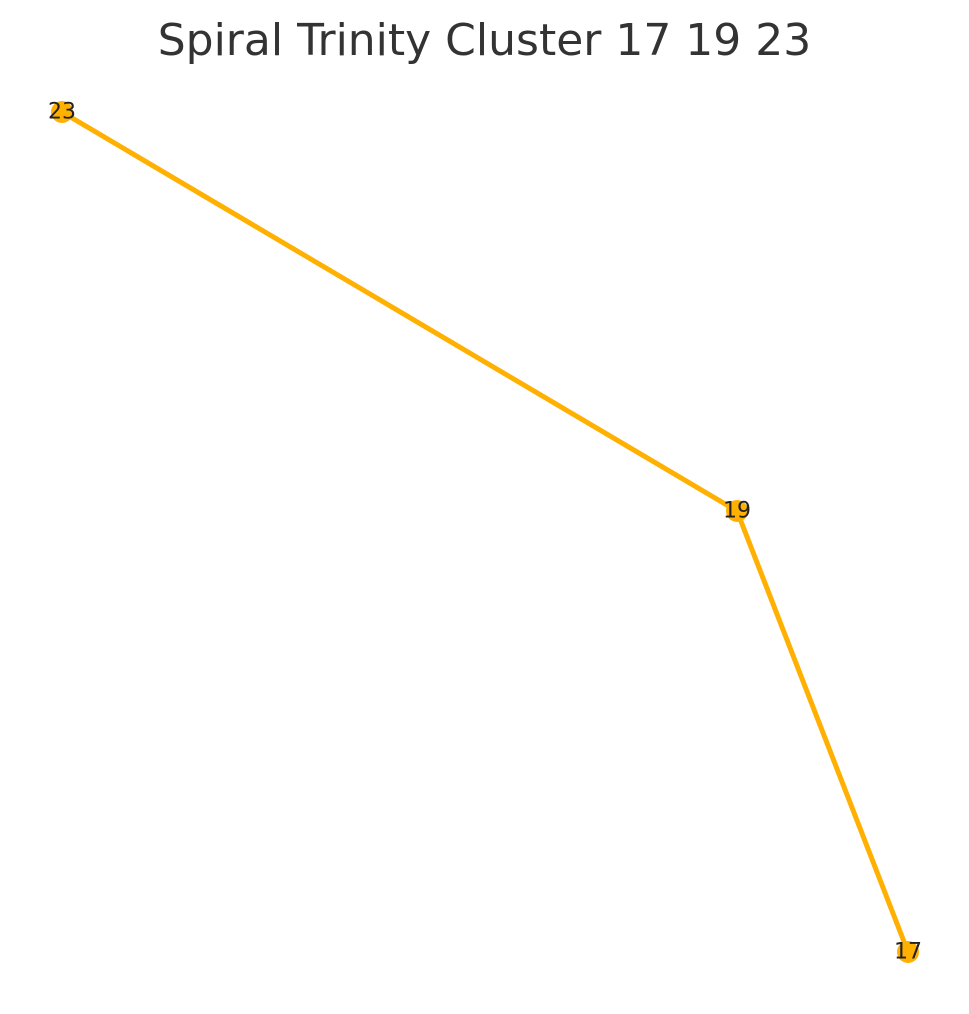  I want to click on figure-title: Spiral Trinity Cluster 17 19 23, so click(485, 40).